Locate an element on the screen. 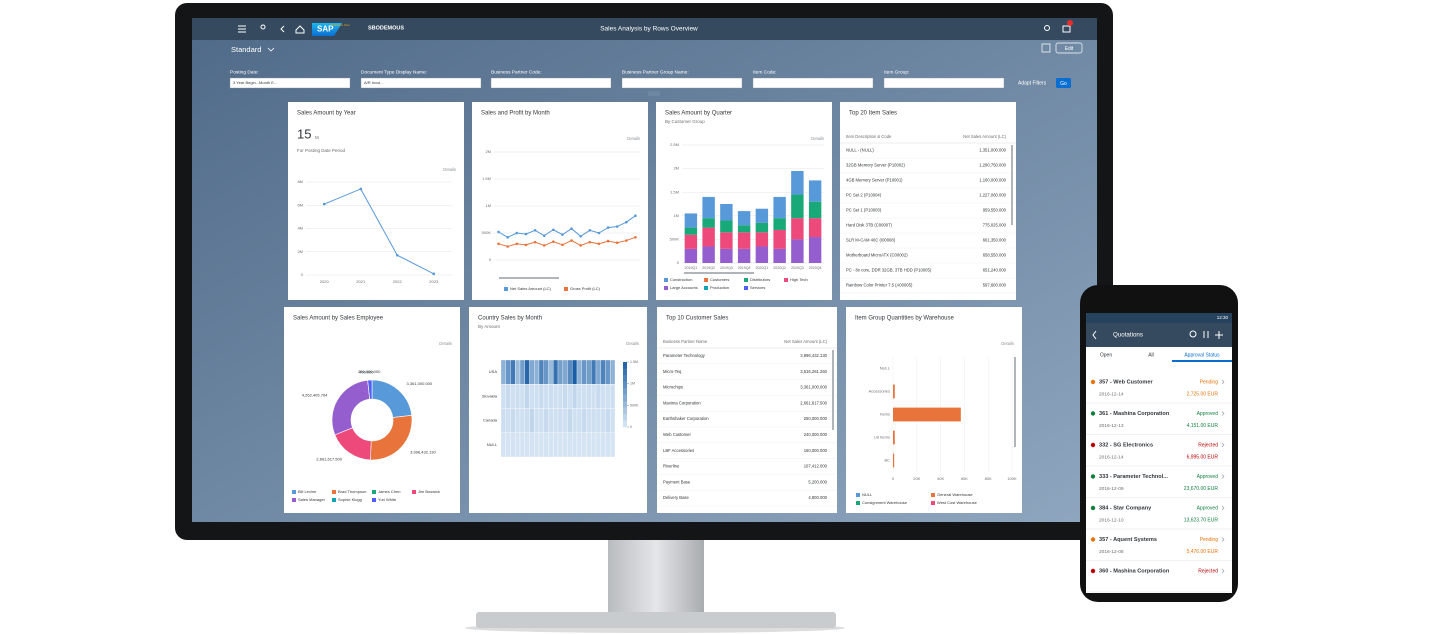 This screenshot has width=1455, height=634. phone-title: Quotations is located at coordinates (1128, 335).